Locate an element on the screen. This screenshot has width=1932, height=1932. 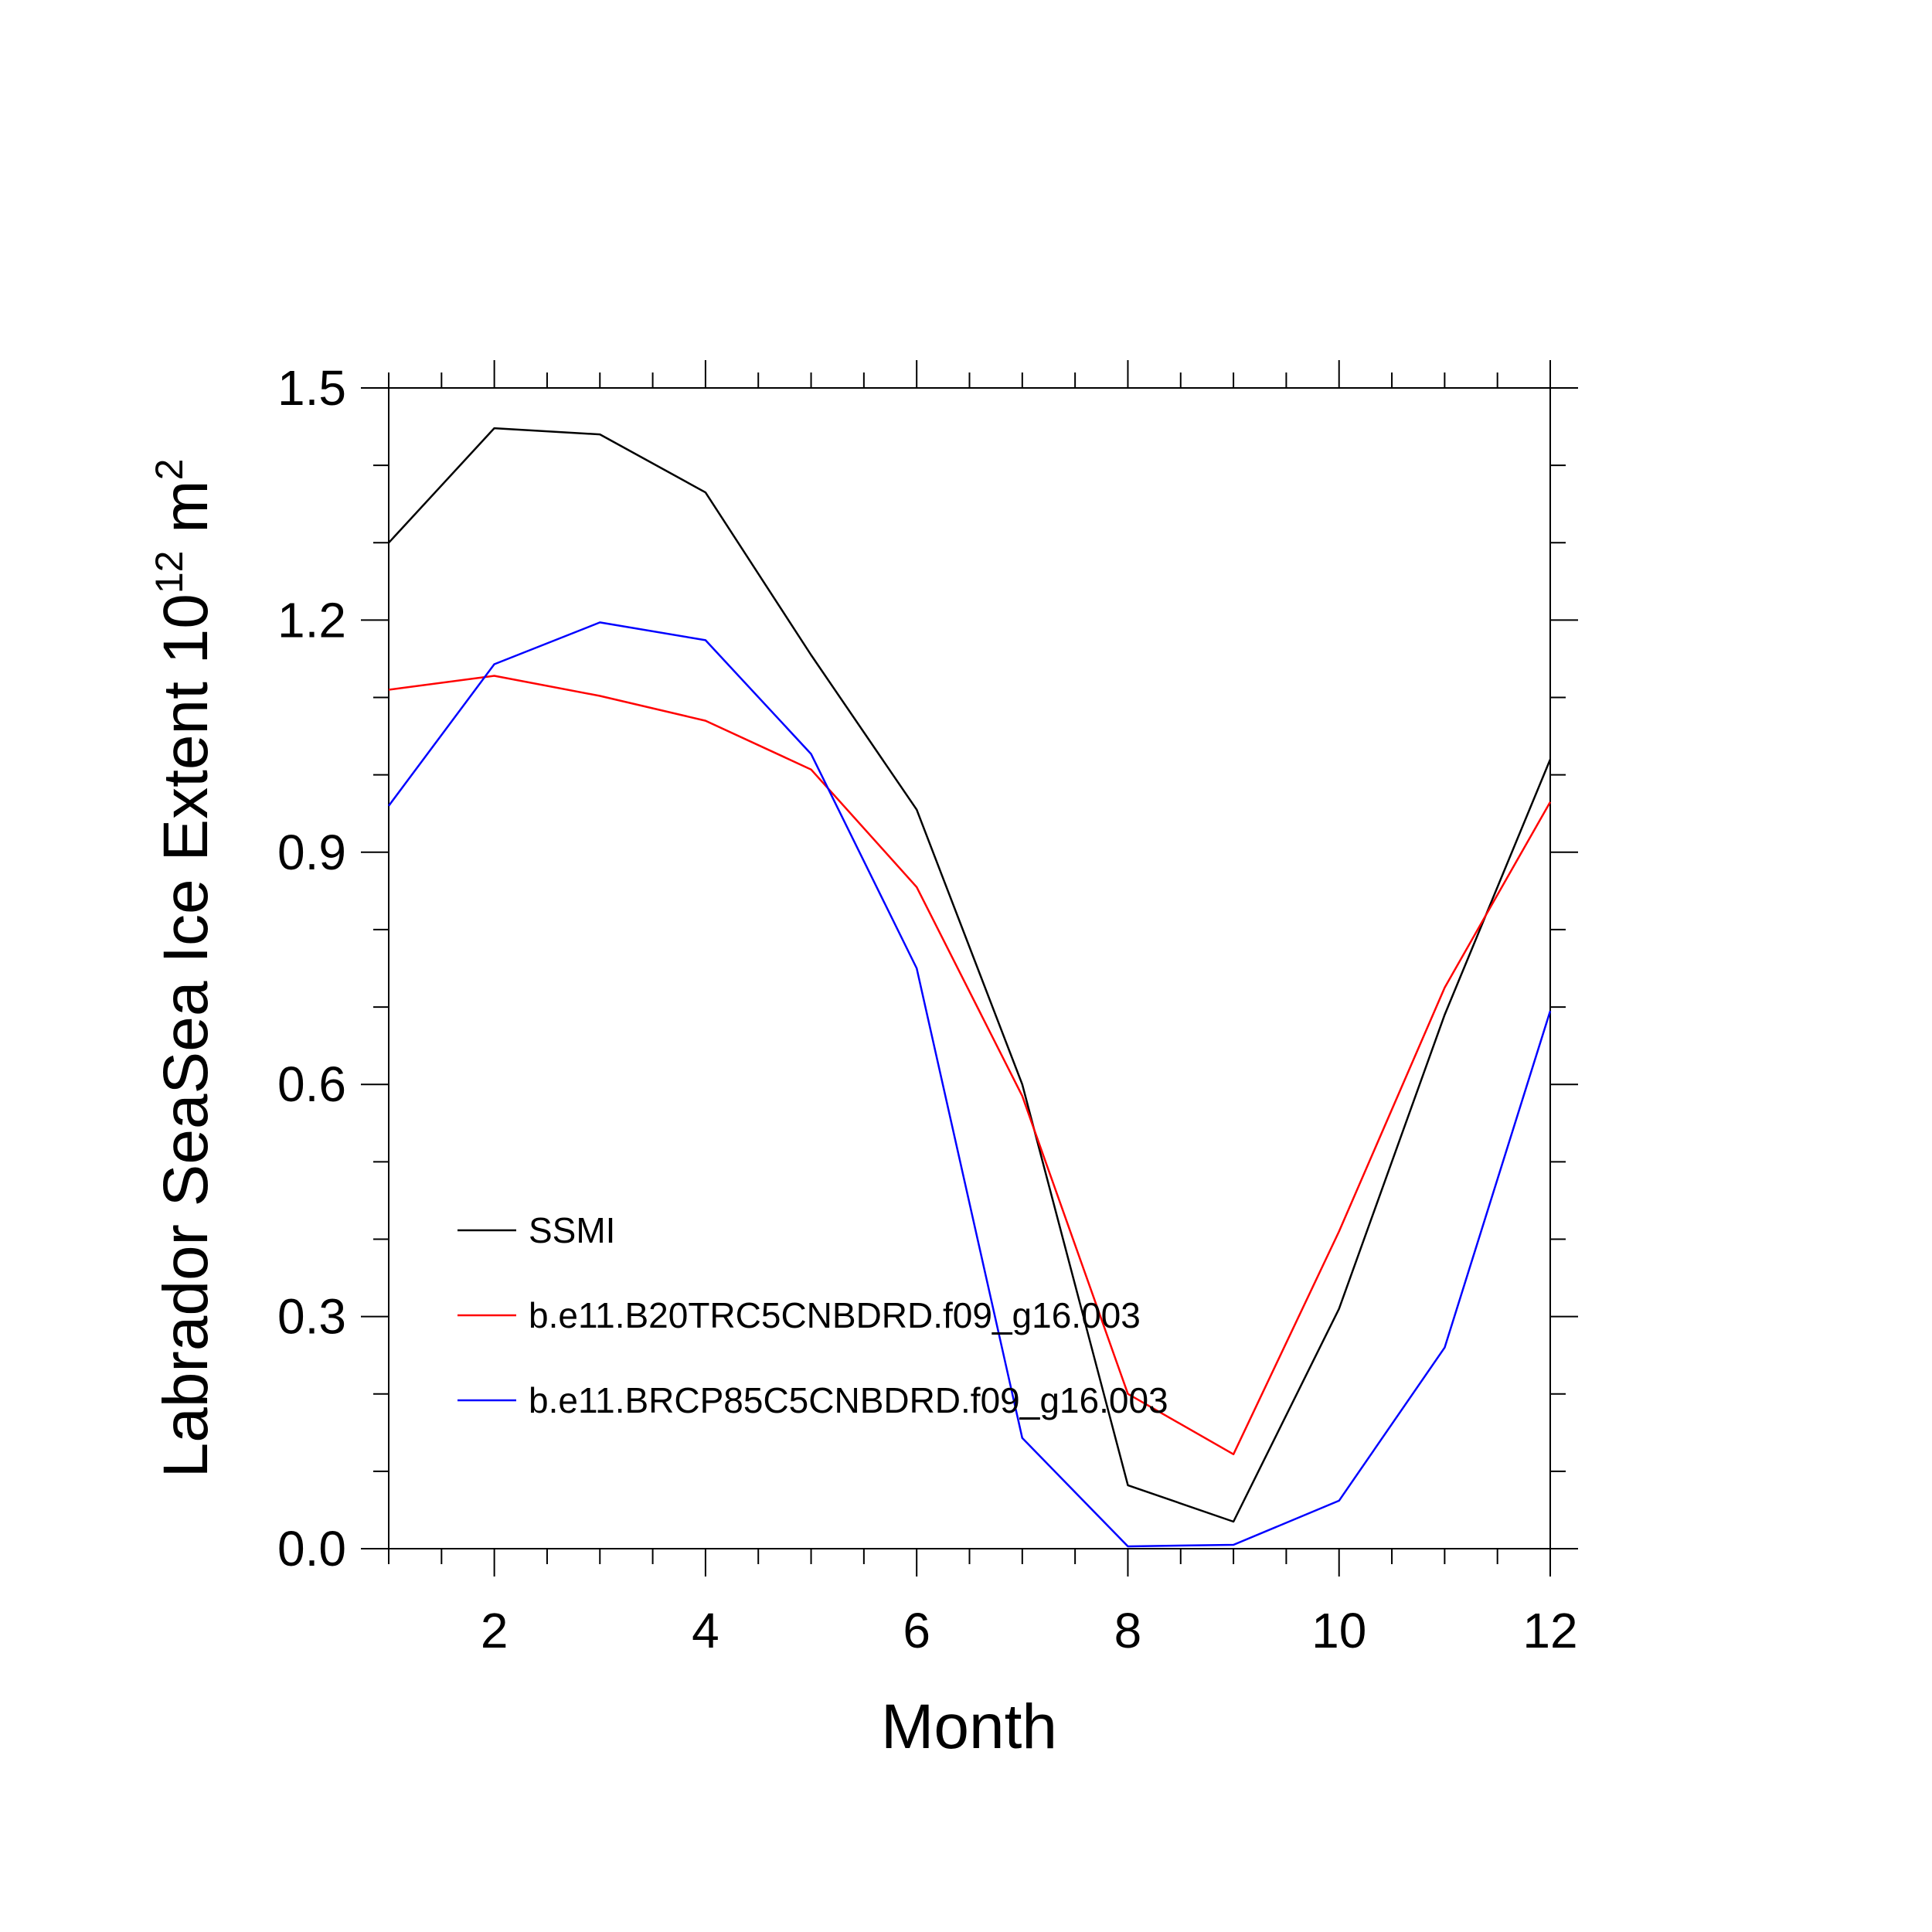
y-tick-label: 1.2 is located at coordinates (312, 620).